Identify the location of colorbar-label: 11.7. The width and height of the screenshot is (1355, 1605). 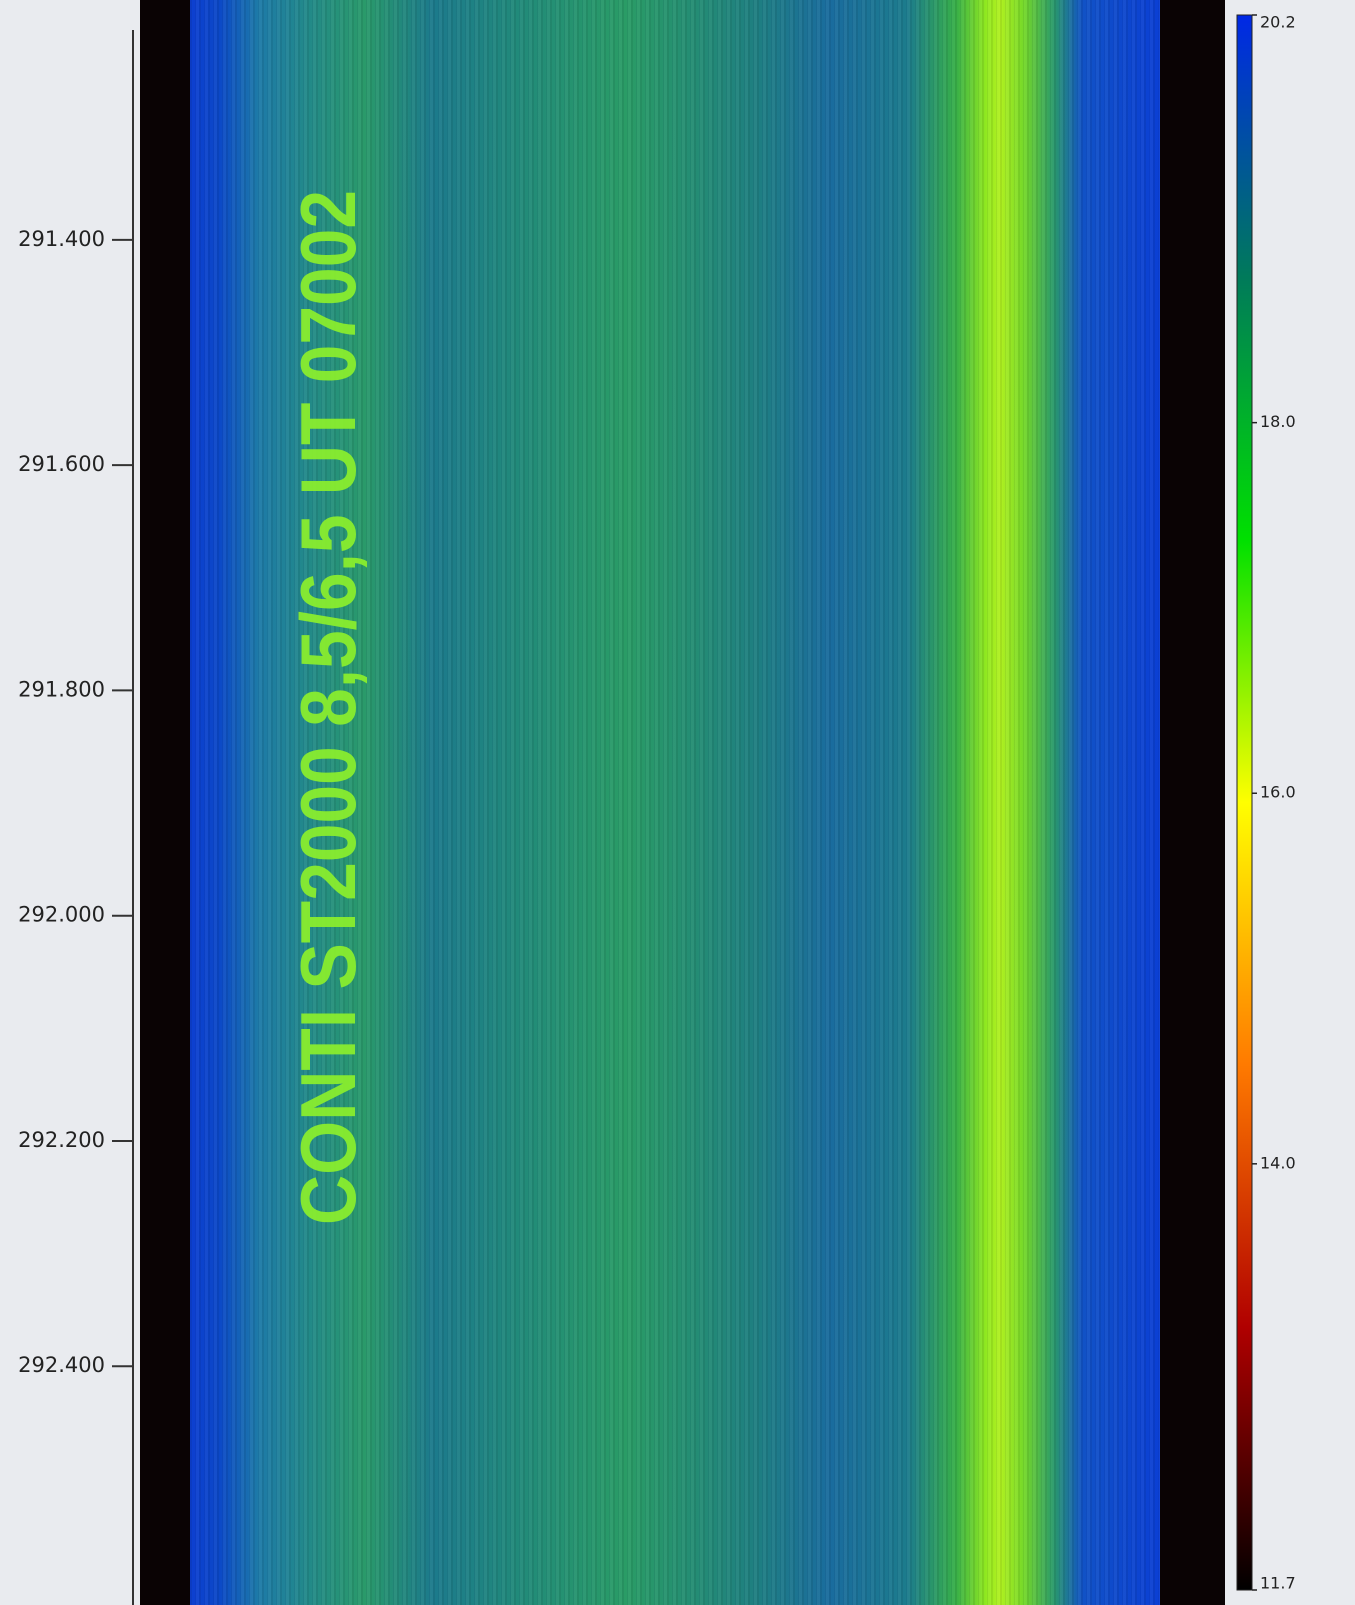
(1278, 1583).